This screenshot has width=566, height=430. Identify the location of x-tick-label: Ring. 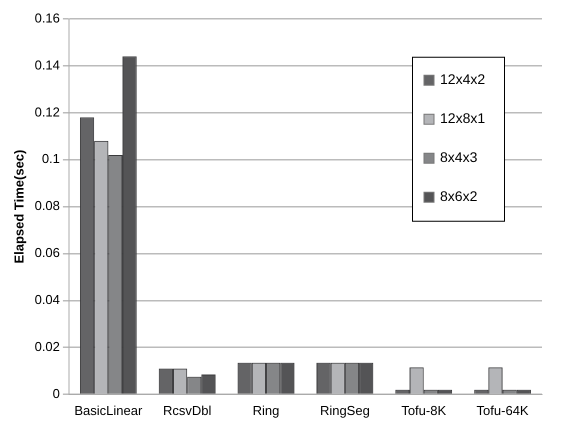
(266, 410).